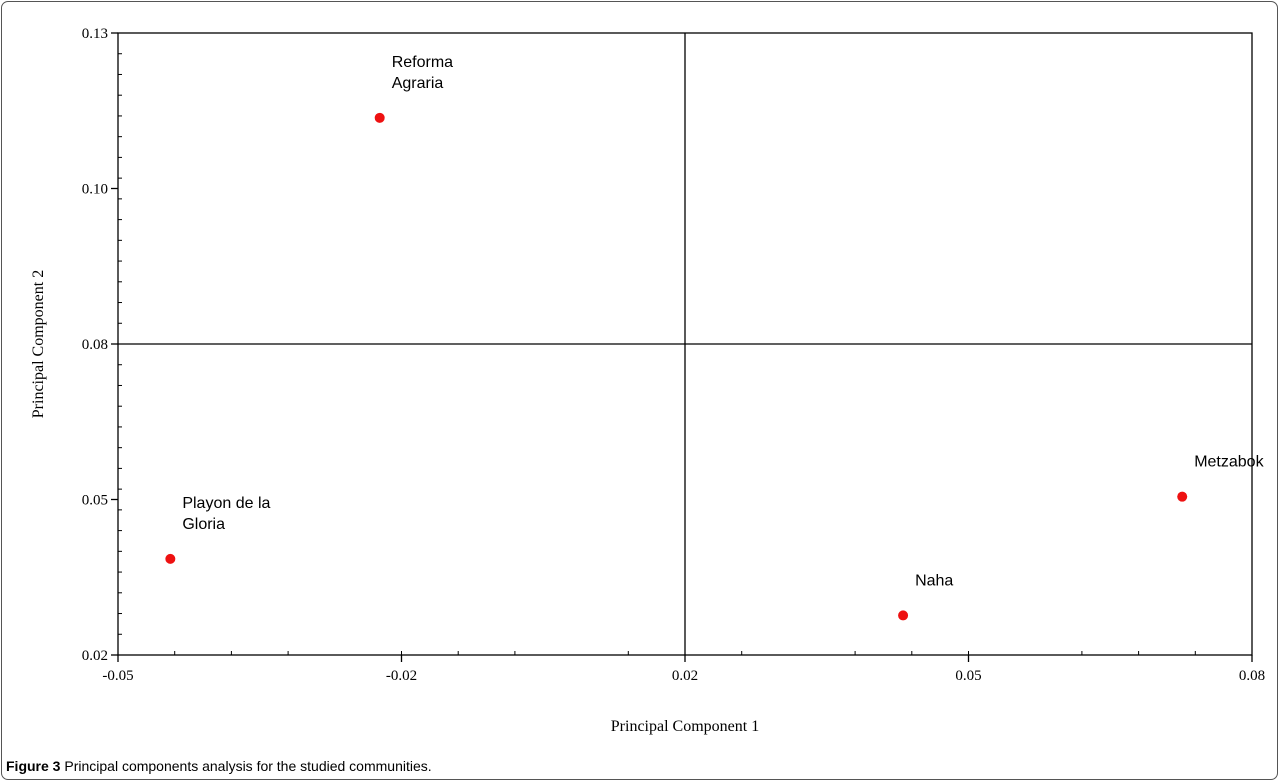 Image resolution: width=1281 pixels, height=783 pixels. I want to click on y-axis: 0.02 0.05 0.08 0.10 0.13, so click(100, 345).